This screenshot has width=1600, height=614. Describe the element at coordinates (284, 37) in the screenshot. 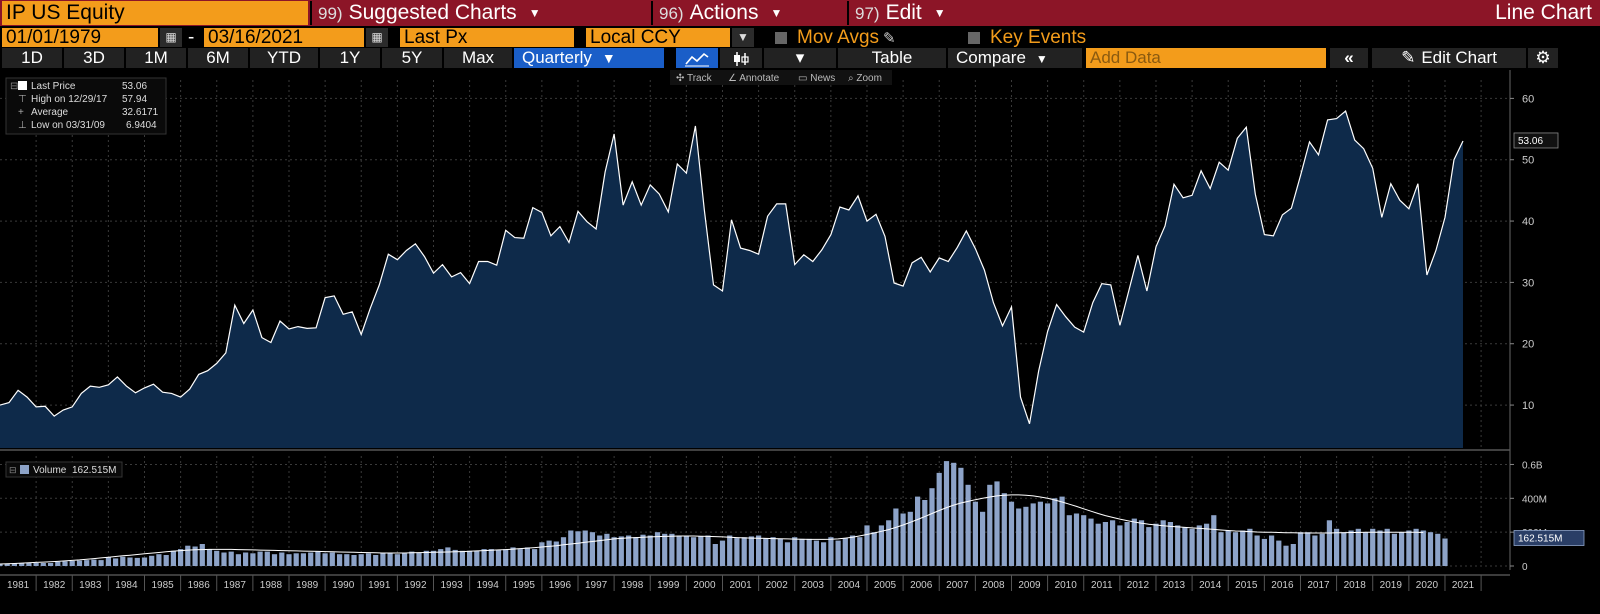

I see `end-date-field: 03/16/2021` at that location.